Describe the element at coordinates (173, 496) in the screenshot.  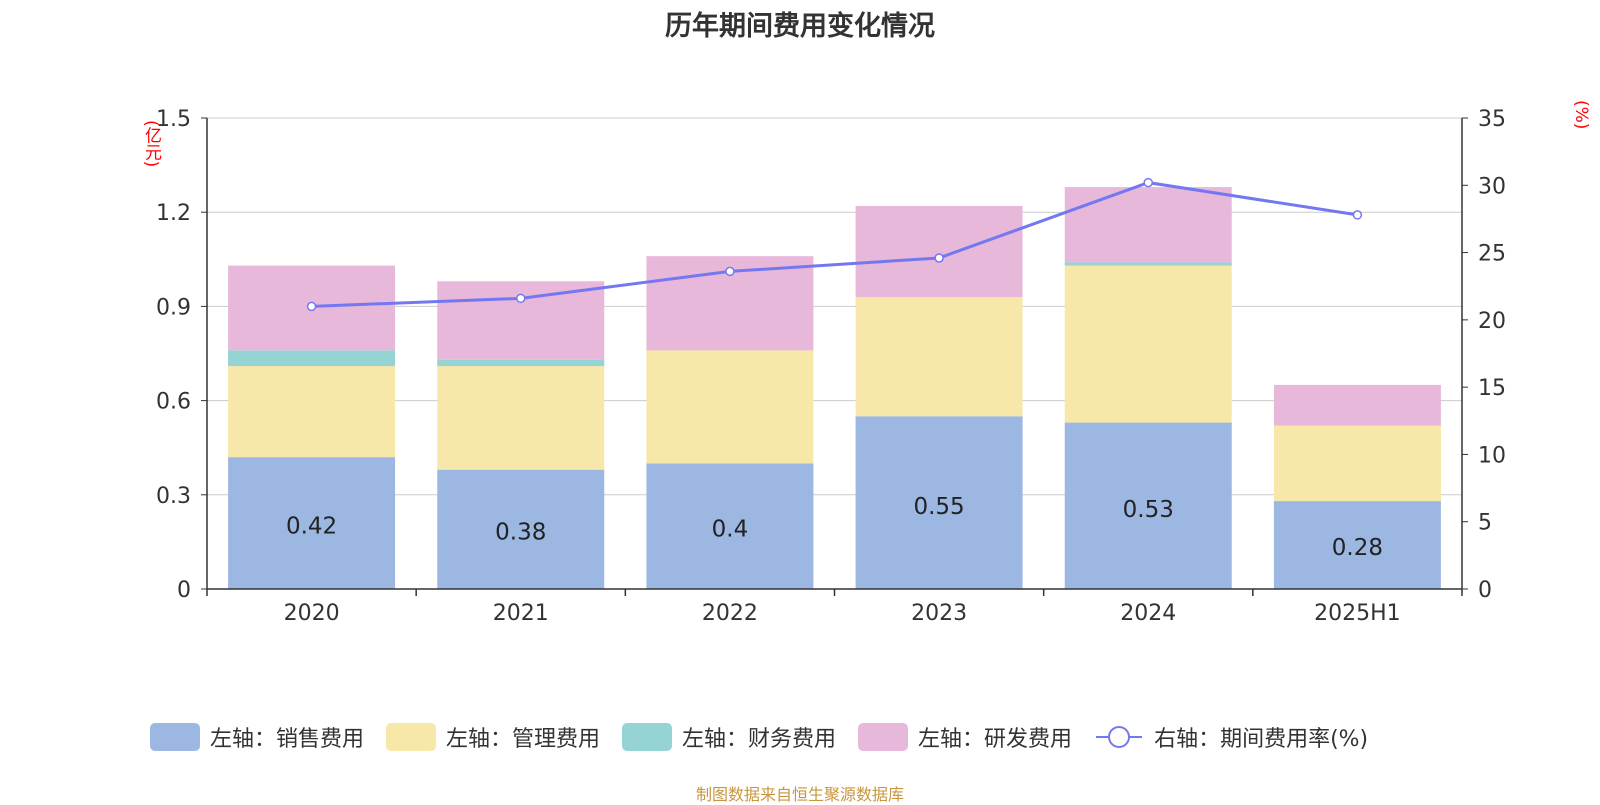
I see `left-axis-tick-label: 0.3` at that location.